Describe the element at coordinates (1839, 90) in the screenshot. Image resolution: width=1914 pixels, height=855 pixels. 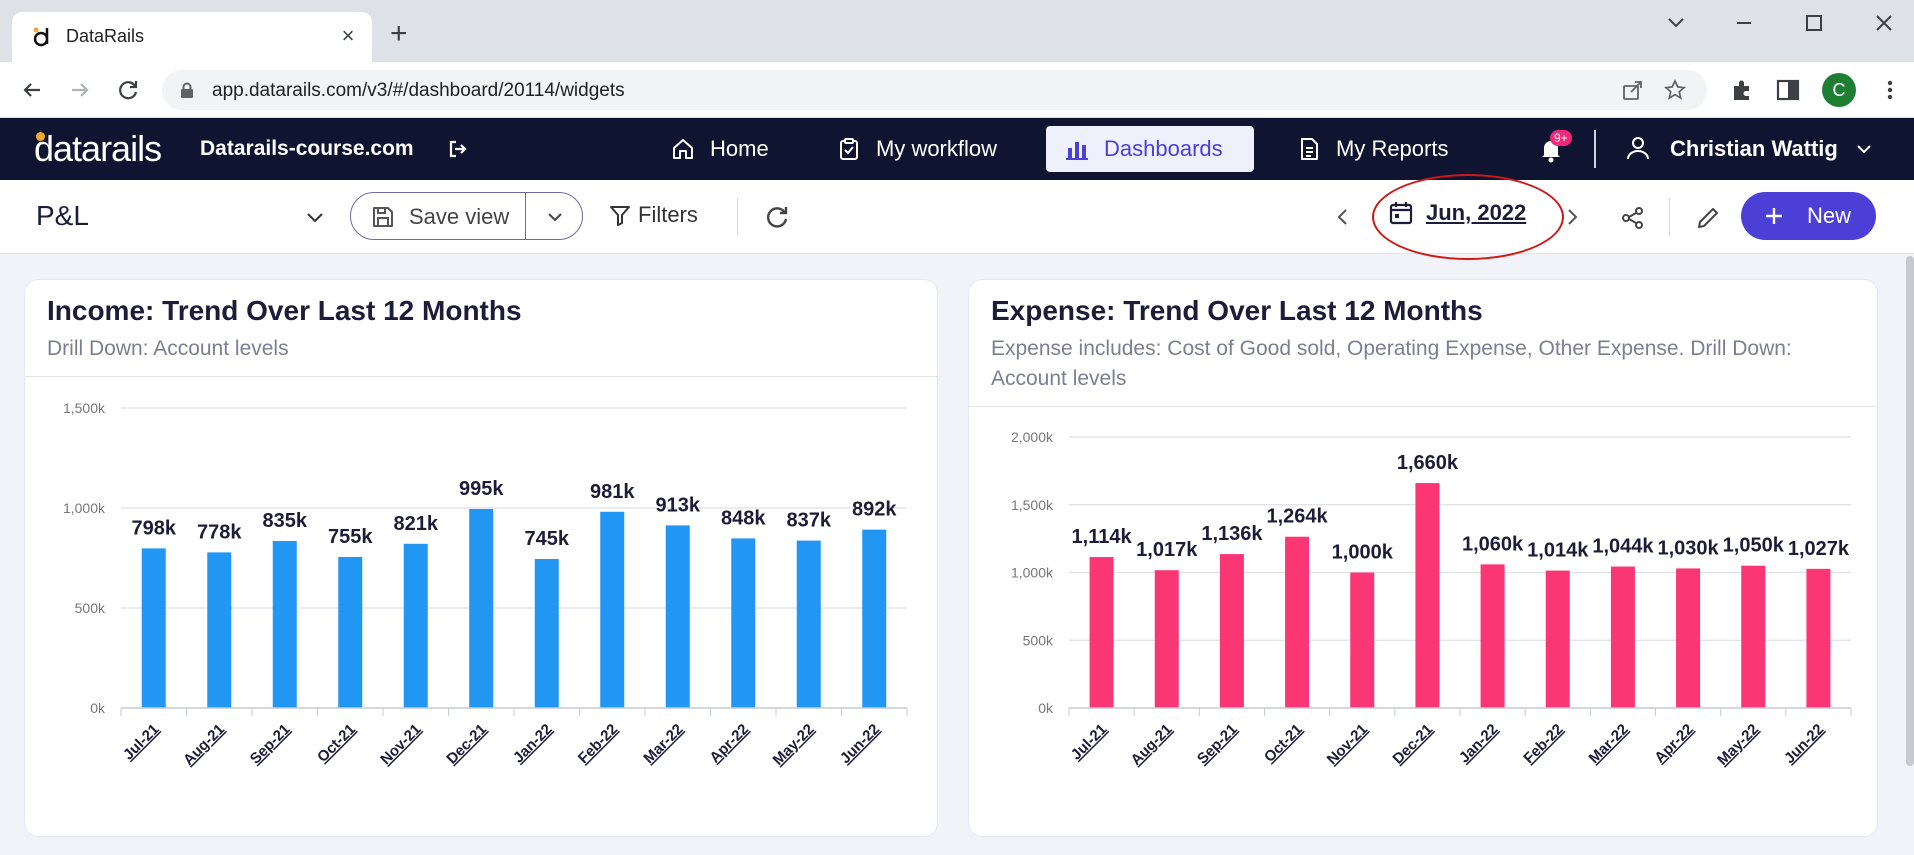
I see `profile-avatar: C` at that location.